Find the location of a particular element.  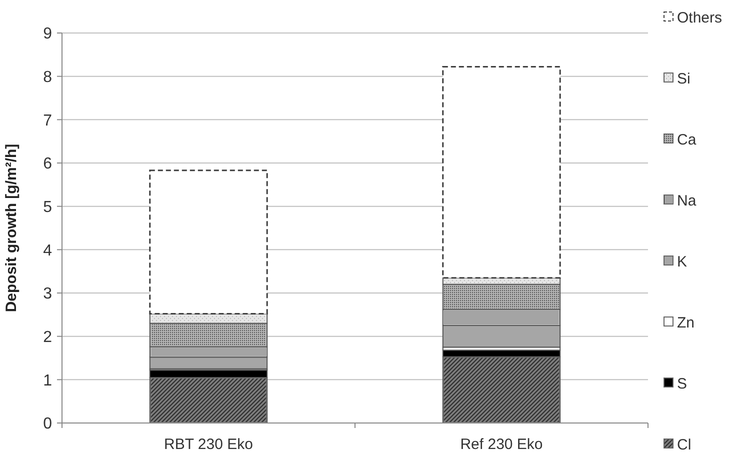

legend-label: Ca is located at coordinates (687, 139).